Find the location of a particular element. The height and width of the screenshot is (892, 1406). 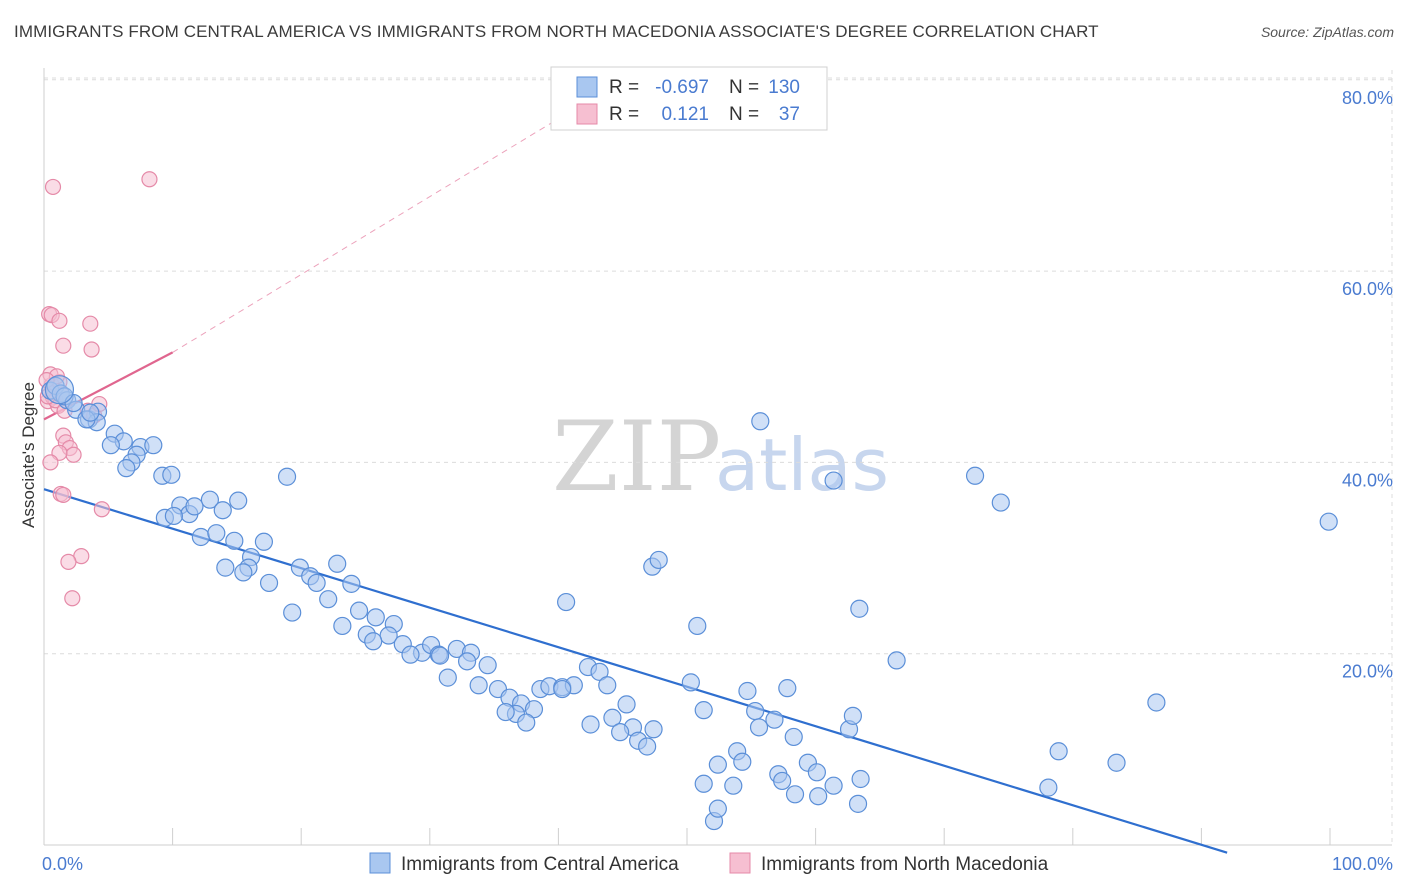

legend-r-label-1: R = is located at coordinates (624, 87).